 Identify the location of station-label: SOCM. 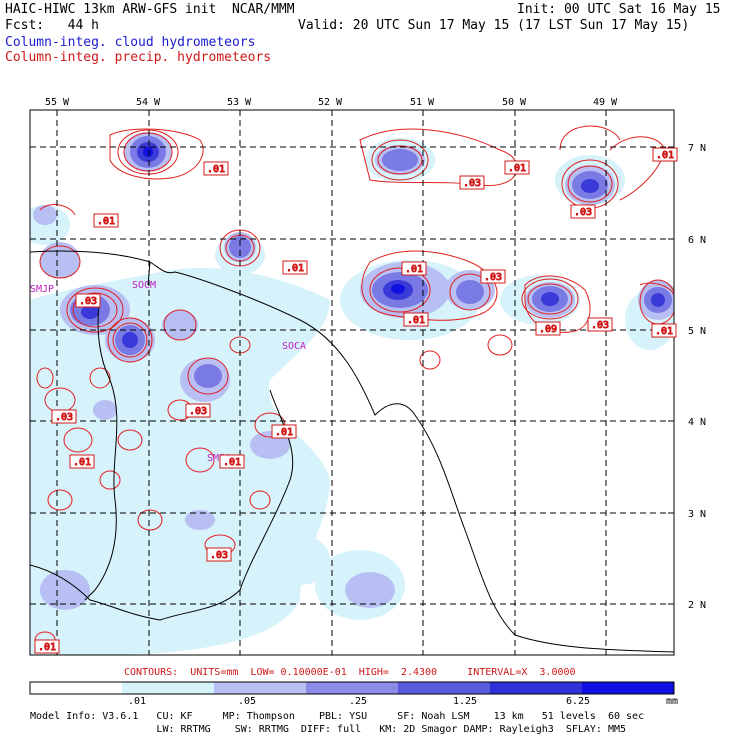
(144, 285).